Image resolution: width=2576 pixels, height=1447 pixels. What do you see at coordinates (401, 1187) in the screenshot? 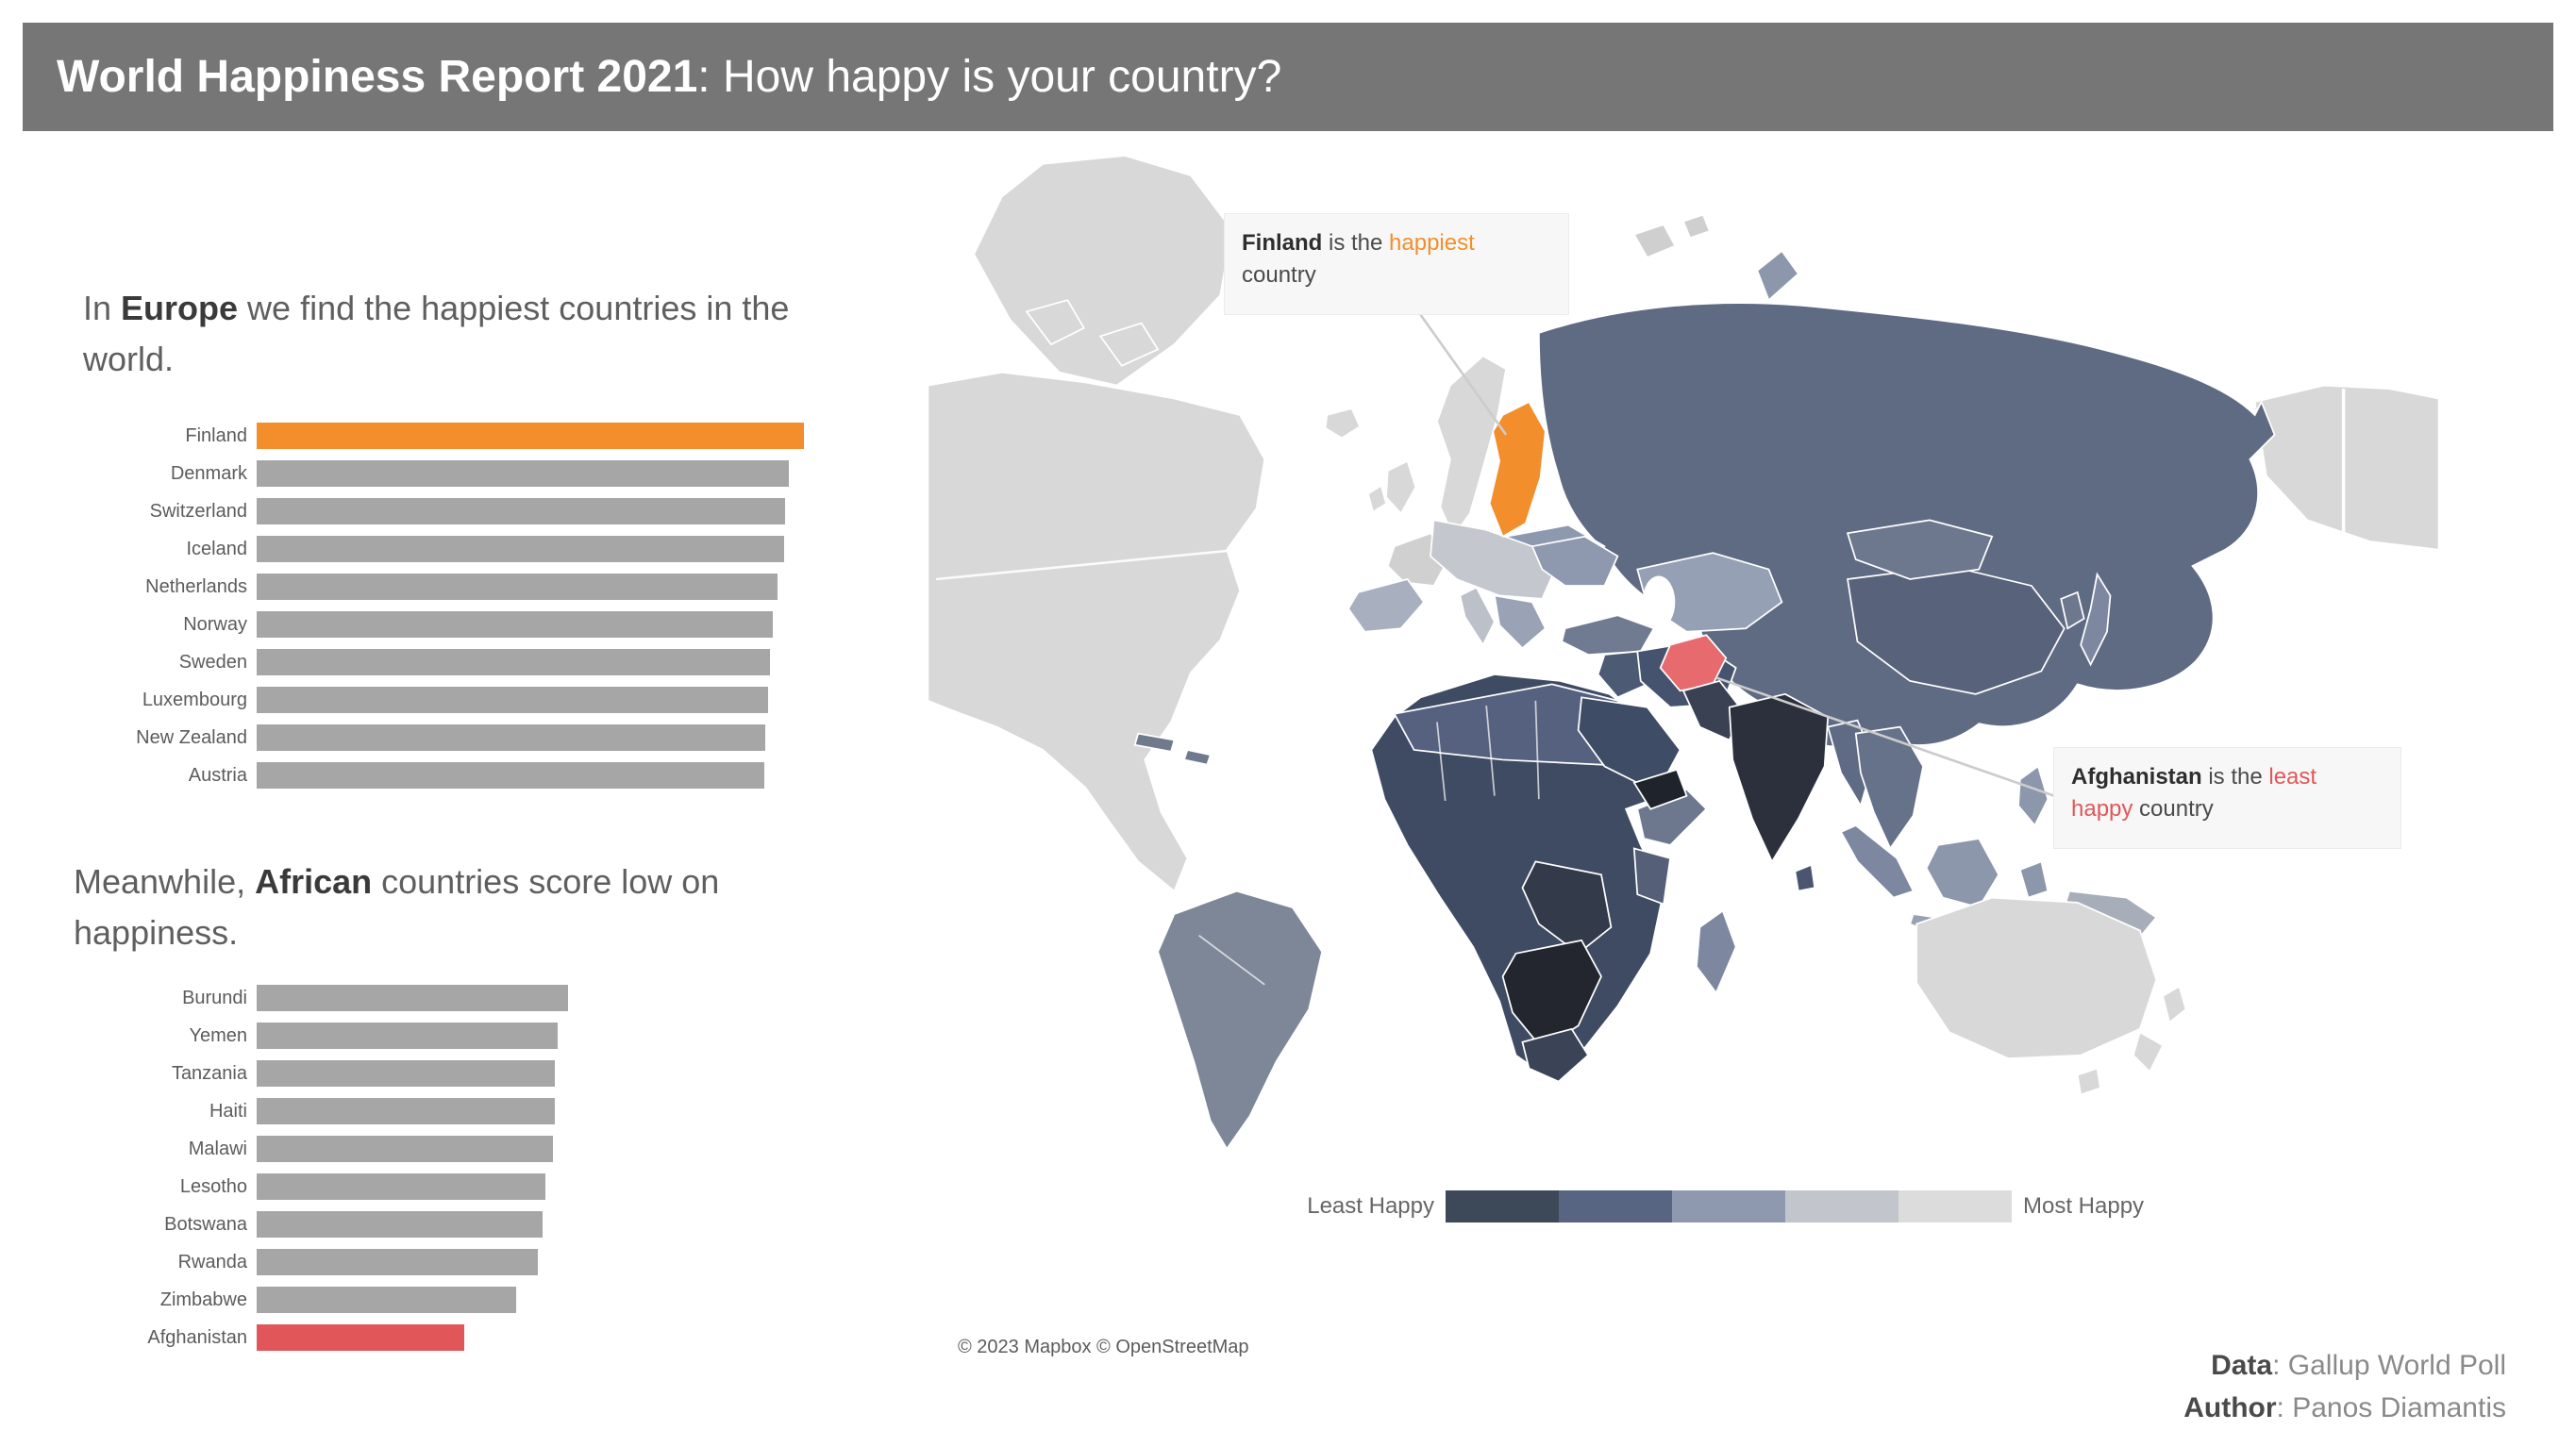
I see `bar-lesotho` at bounding box center [401, 1187].